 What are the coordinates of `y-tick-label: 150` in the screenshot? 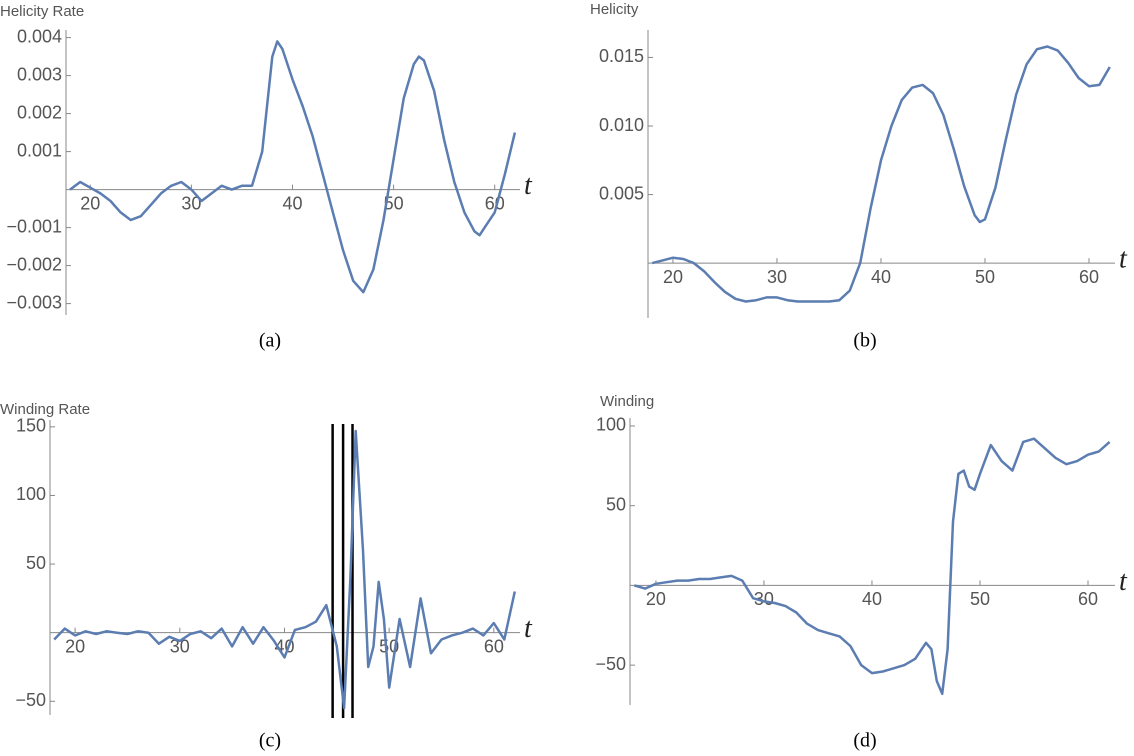 It's located at (31, 426).